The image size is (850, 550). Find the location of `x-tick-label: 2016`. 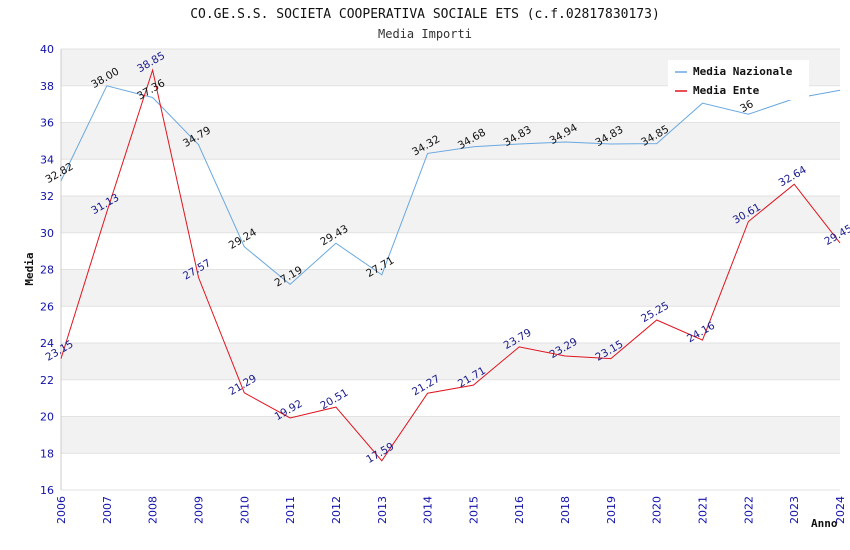

x-tick-label: 2016 is located at coordinates (519, 510).